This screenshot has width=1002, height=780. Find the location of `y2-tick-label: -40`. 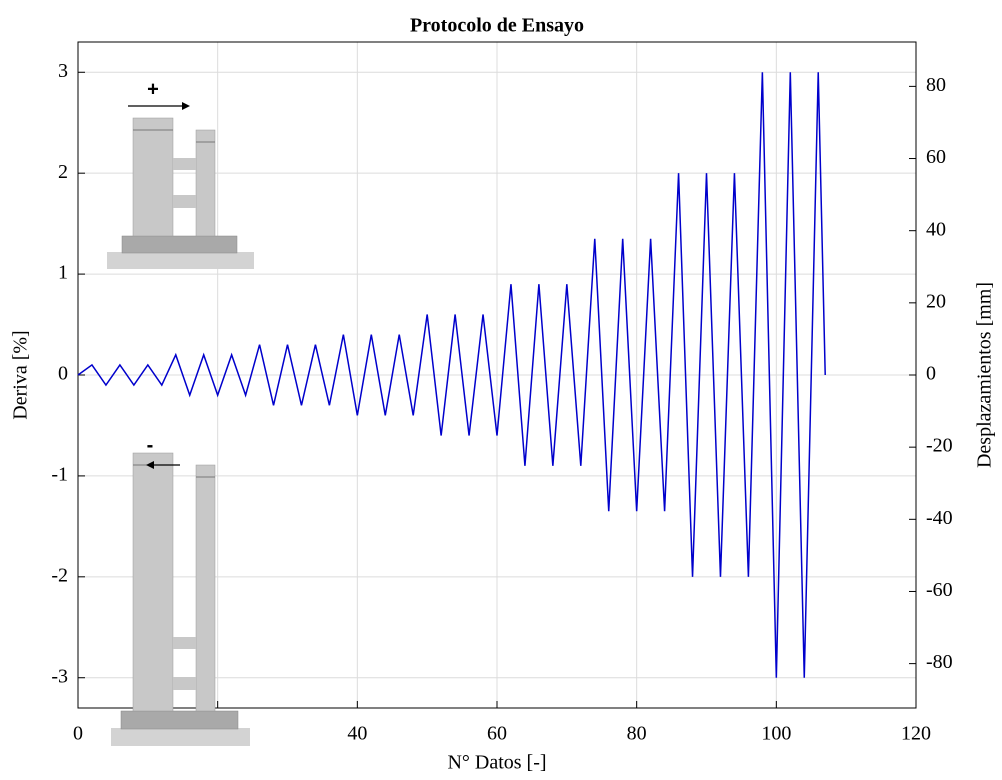

y2-tick-label: -40 is located at coordinates (939, 518).